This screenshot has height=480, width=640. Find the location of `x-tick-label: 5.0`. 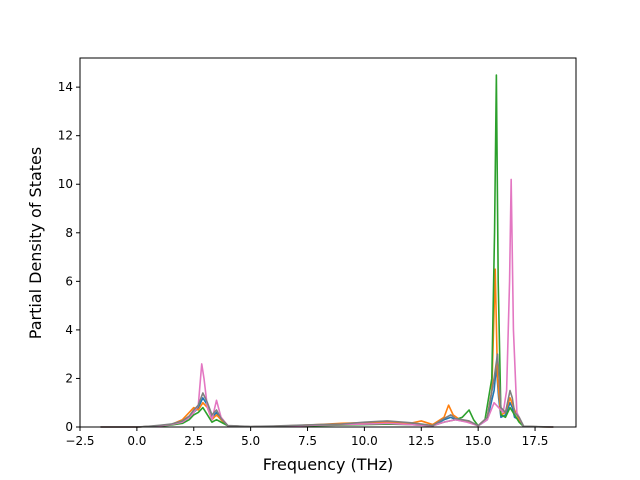

x-tick-label: 5.0 is located at coordinates (250, 441).